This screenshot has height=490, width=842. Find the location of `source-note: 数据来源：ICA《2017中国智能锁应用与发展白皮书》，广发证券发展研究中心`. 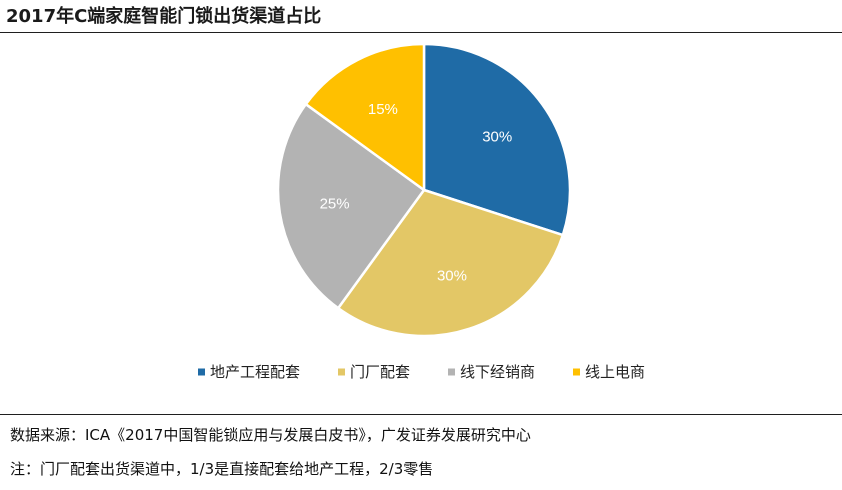

source-note: 数据来源：ICA《2017中国智能锁应用与发展白皮书》，广发证券发展研究中心 is located at coordinates (270, 435).